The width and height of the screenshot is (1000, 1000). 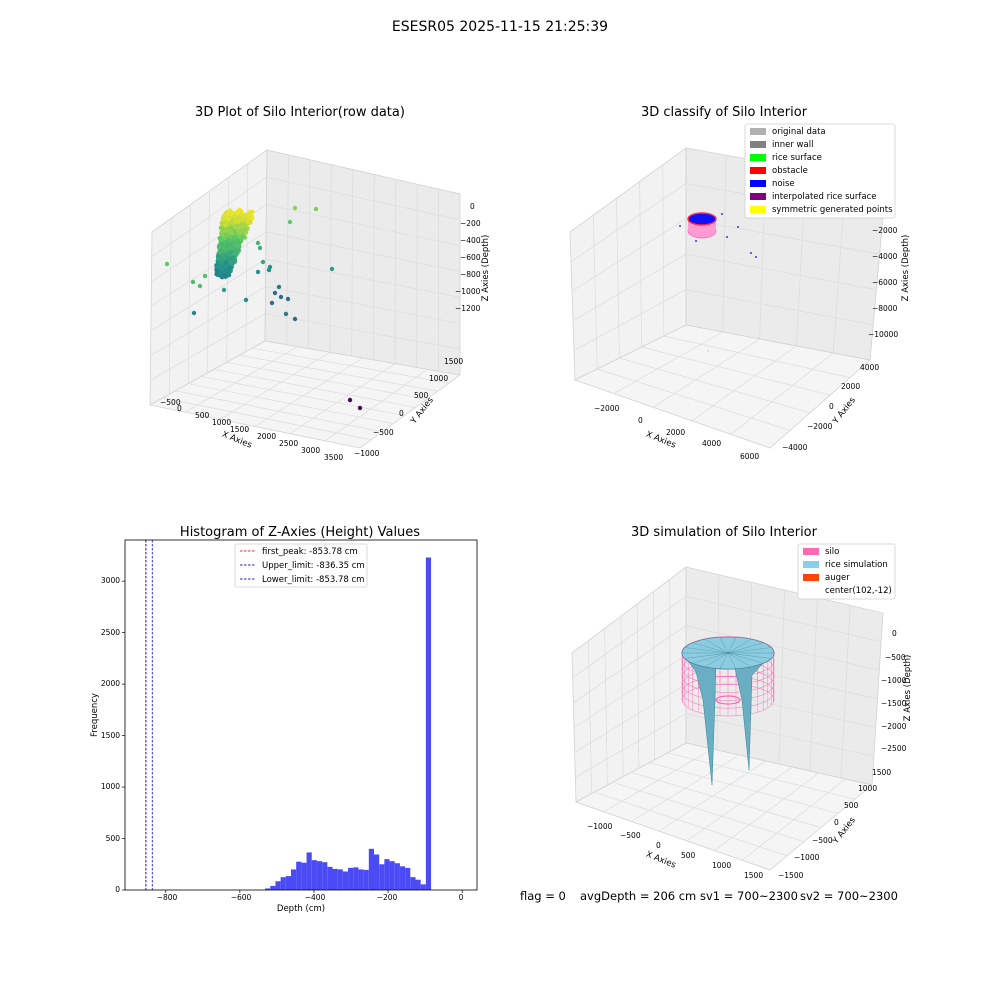 I want to click on simulation-y-tick: −1000, so click(x=807, y=857).